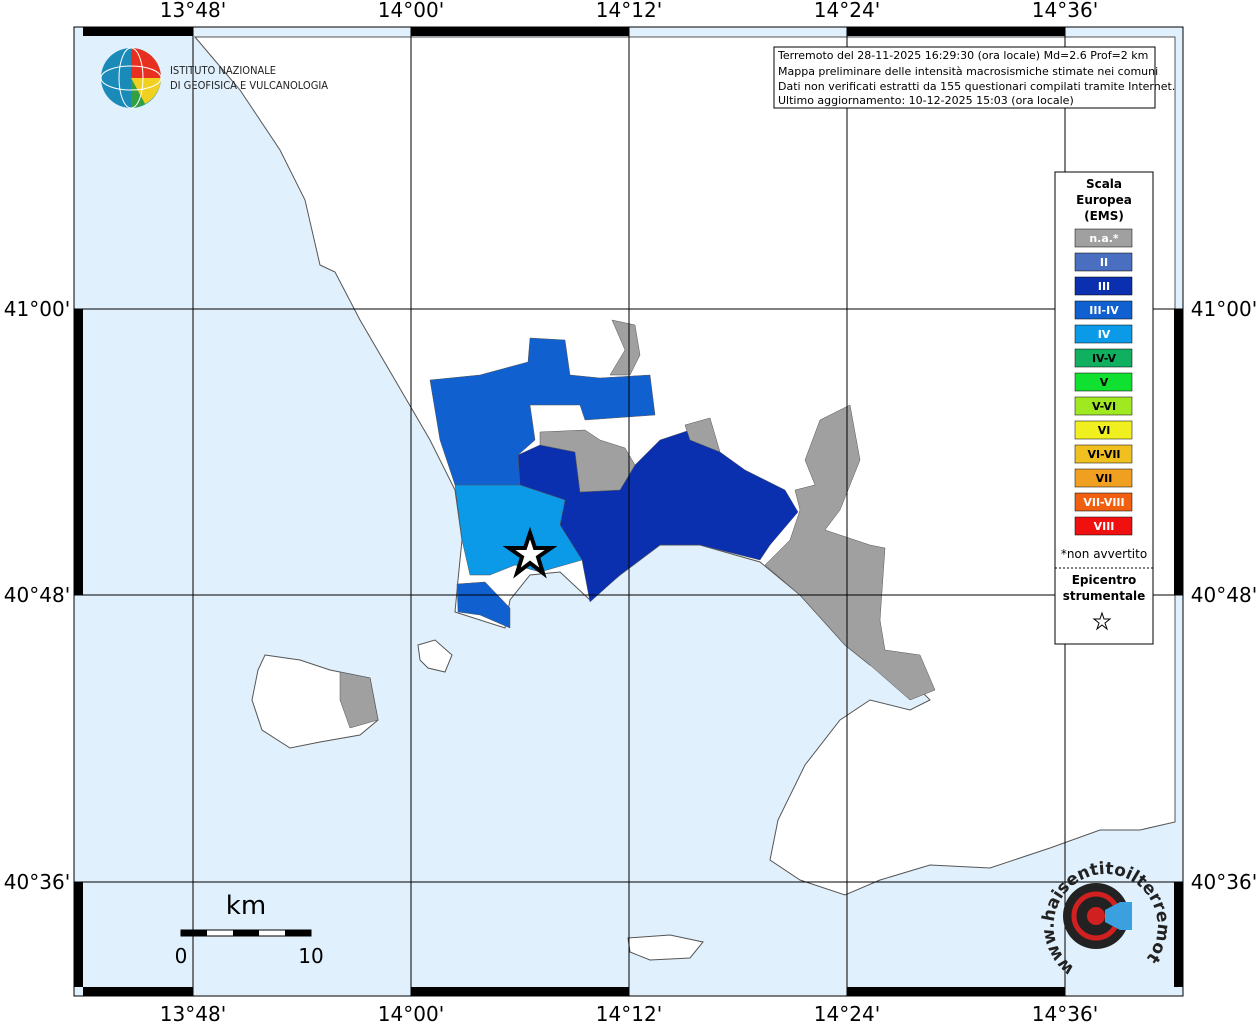 This screenshot has height=1024, width=1256. Describe the element at coordinates (435, 656) in the screenshot. I see `island-procida` at that location.